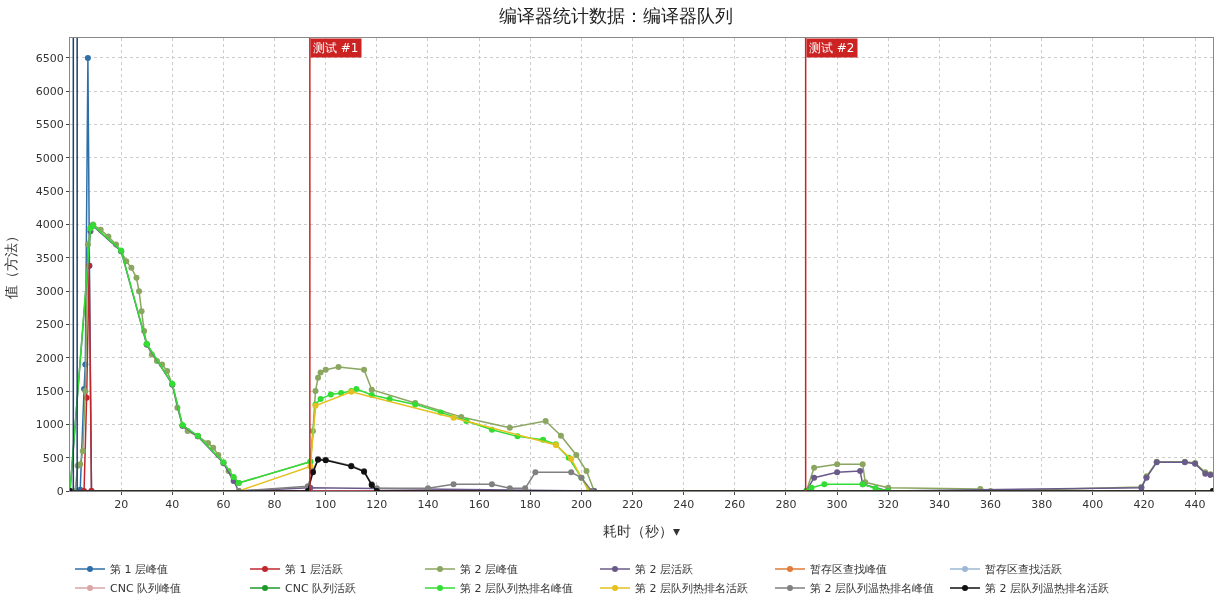 This screenshot has height=614, width=1231. Describe the element at coordinates (49, 325) in the screenshot. I see `y-tick-label: 2500` at that location.